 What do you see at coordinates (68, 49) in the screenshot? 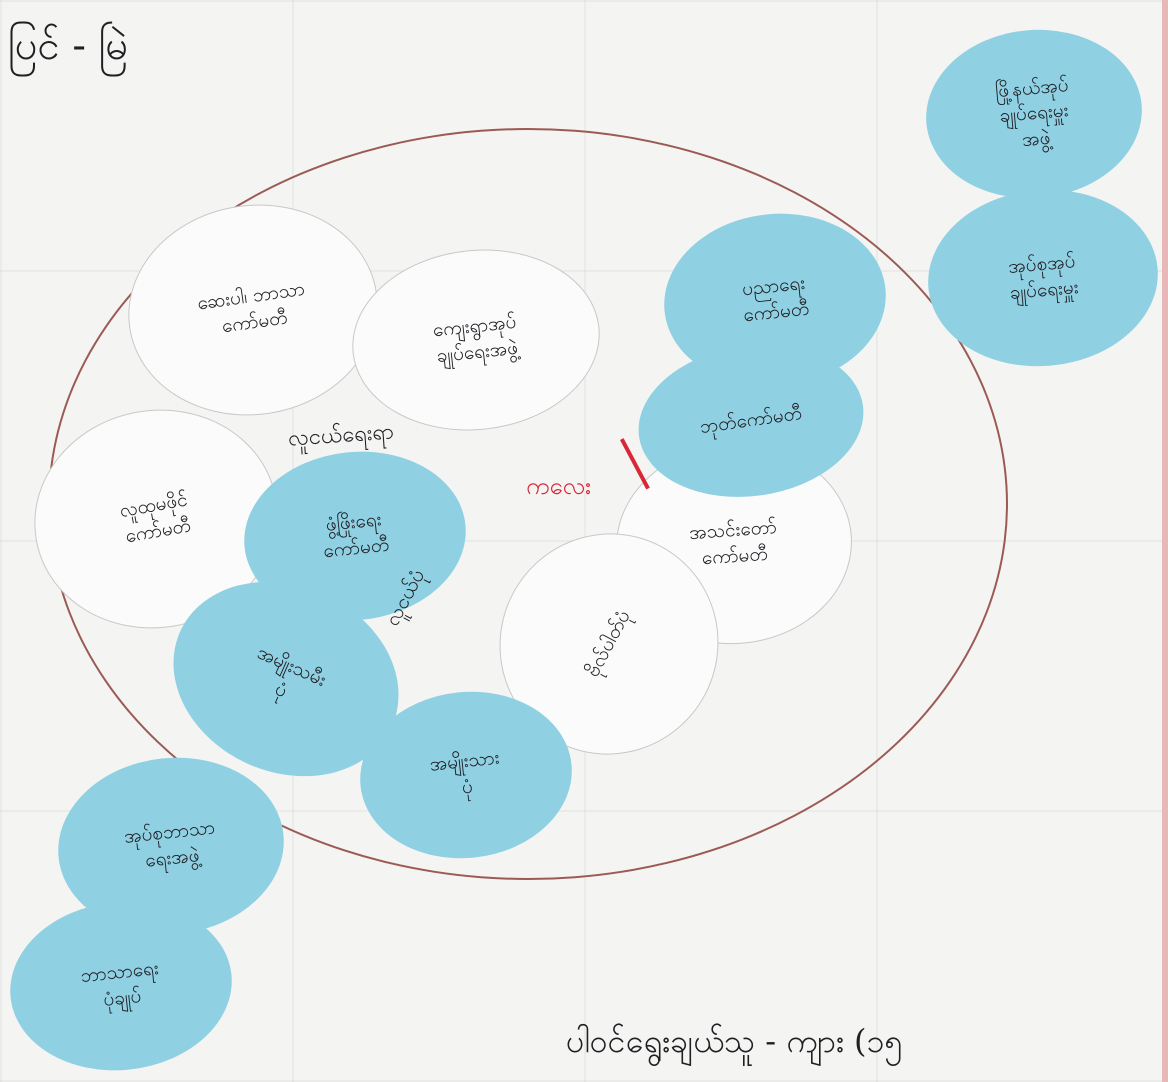
I see `header-label: ပြင် - မြဲ` at bounding box center [68, 49].